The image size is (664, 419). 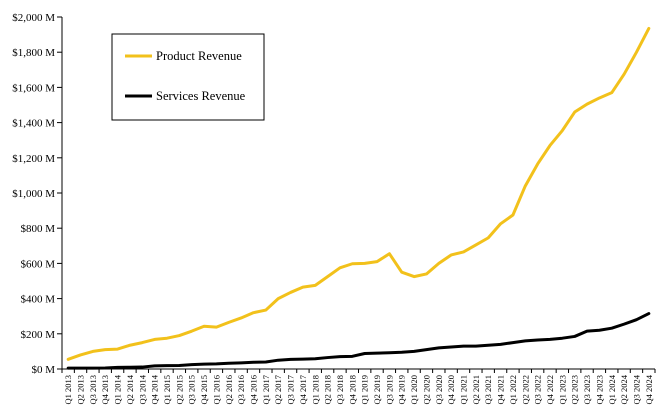 I want to click on x-tick-label: Q4 2024, so click(x=649, y=389).